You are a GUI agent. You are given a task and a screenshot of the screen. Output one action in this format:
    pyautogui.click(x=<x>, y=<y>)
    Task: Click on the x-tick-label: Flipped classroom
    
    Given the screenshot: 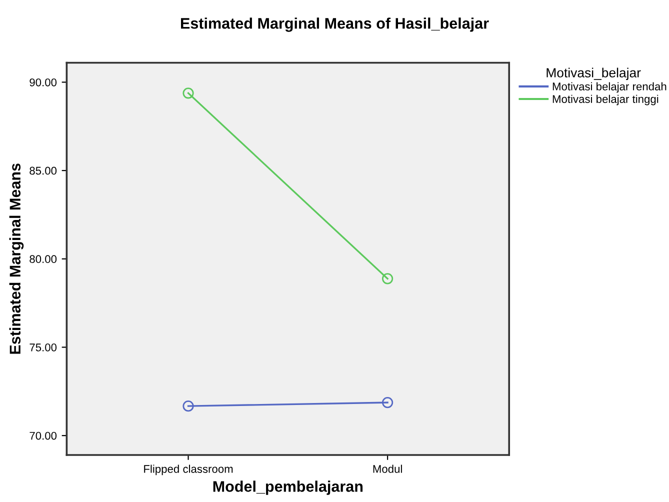 What is the action you would take?
    pyautogui.click(x=188, y=470)
    